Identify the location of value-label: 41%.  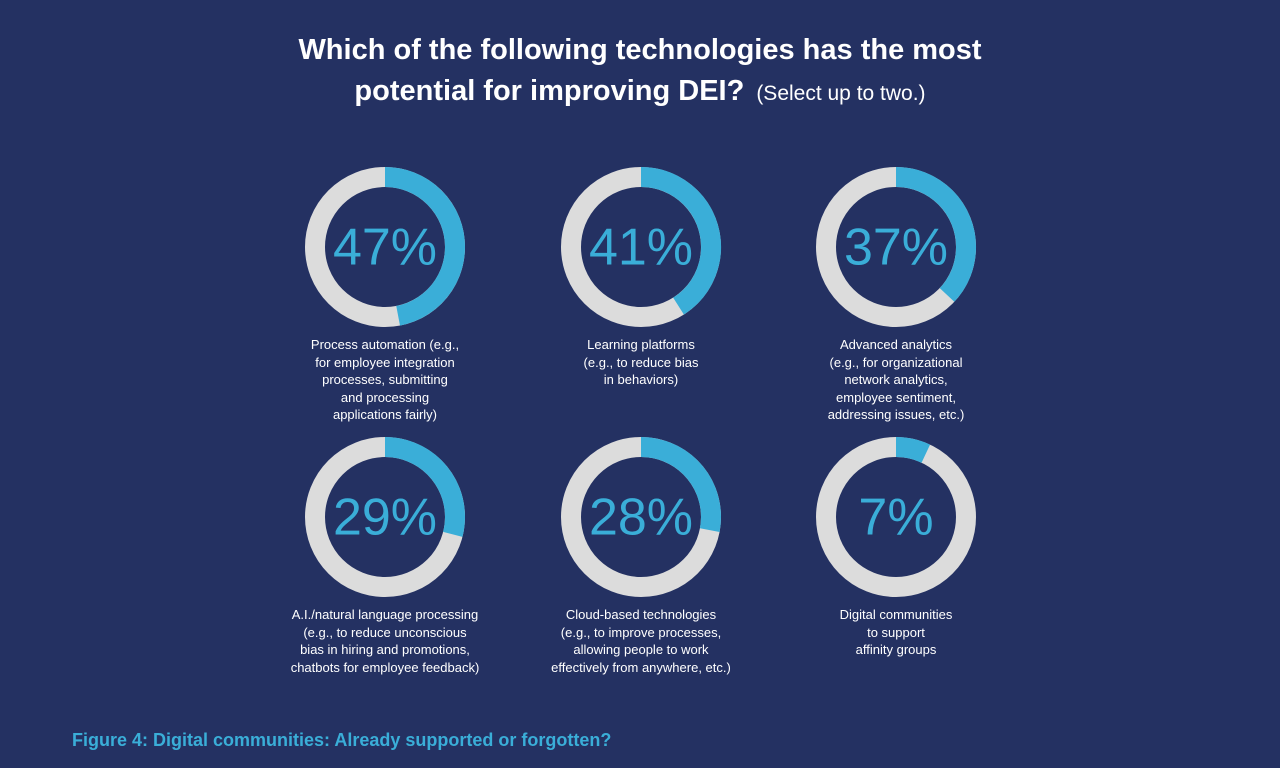
(641, 248).